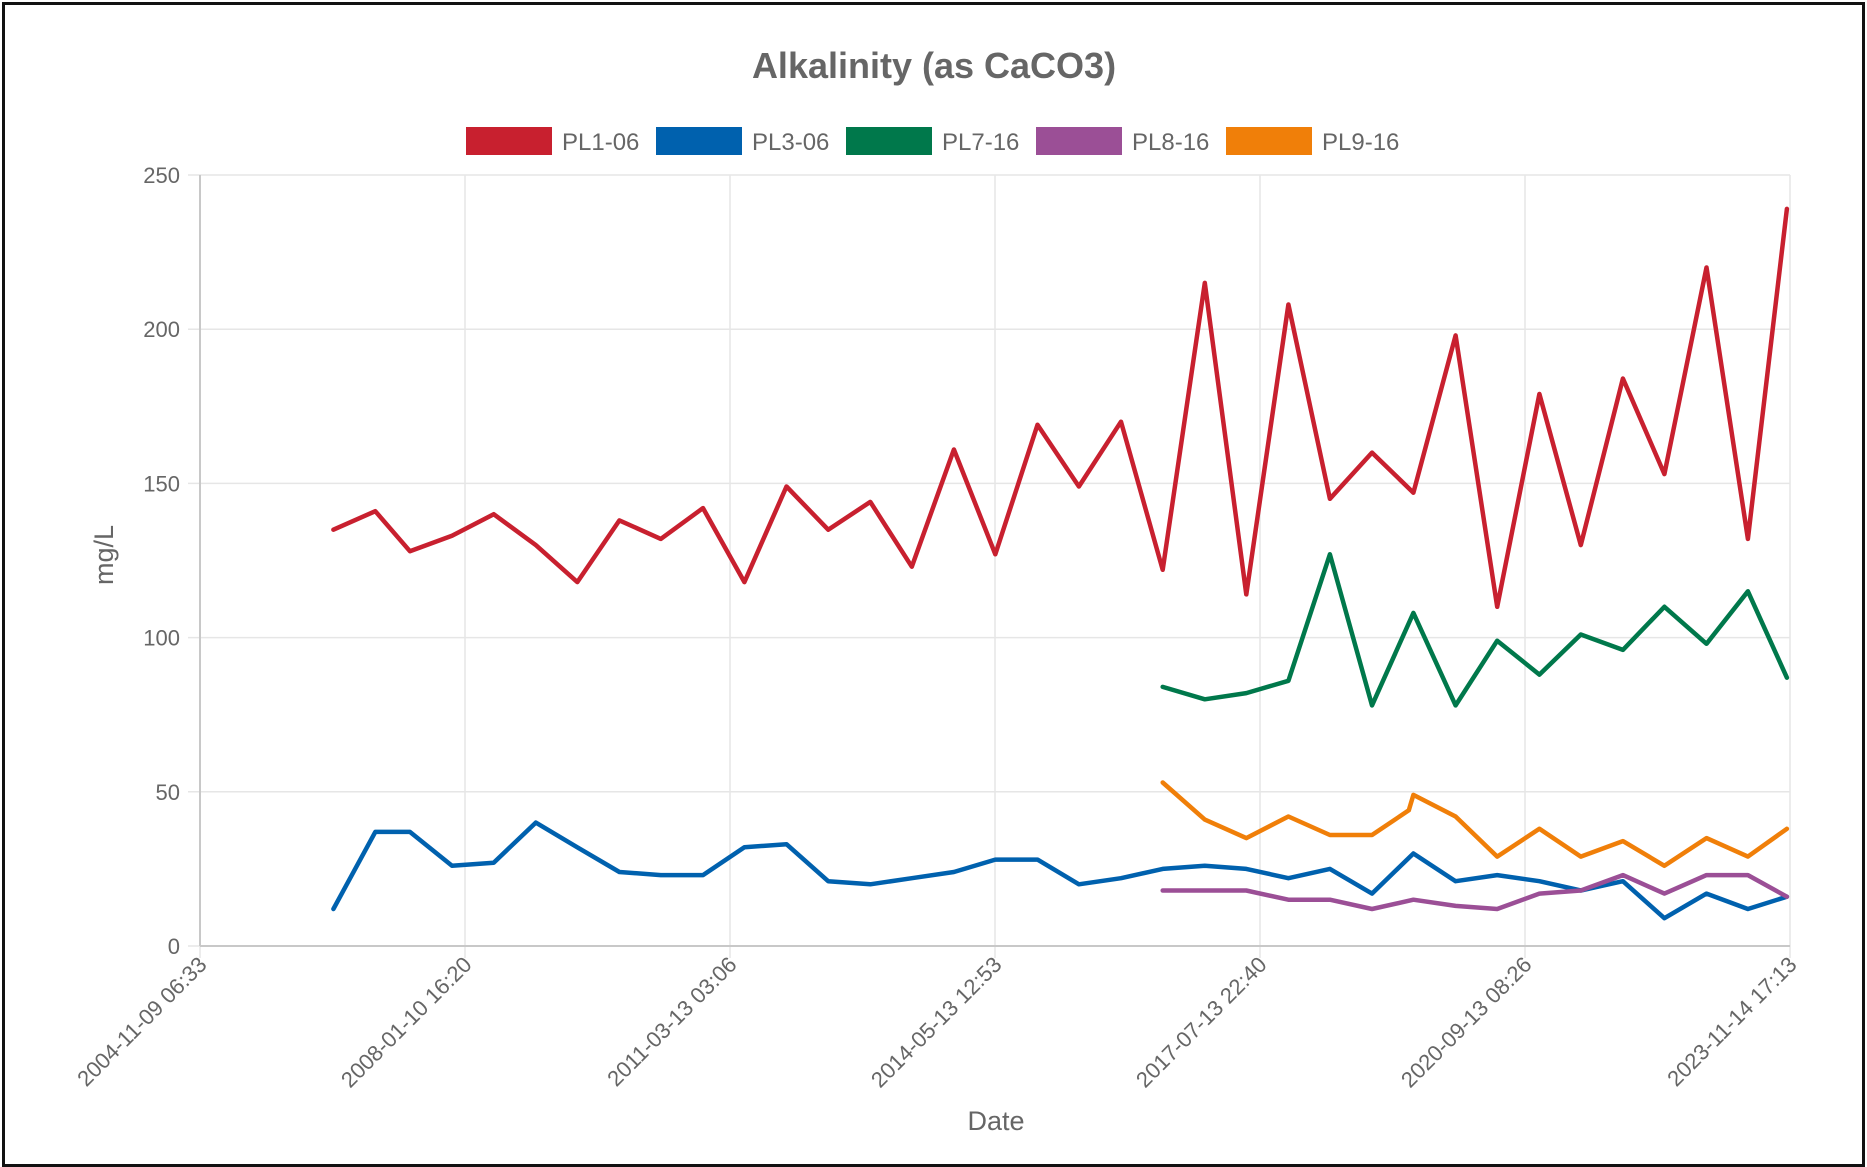 The width and height of the screenshot is (1867, 1167). What do you see at coordinates (1201, 1022) in the screenshot?
I see `x-tick-label: 2017-07-13 22:40` at bounding box center [1201, 1022].